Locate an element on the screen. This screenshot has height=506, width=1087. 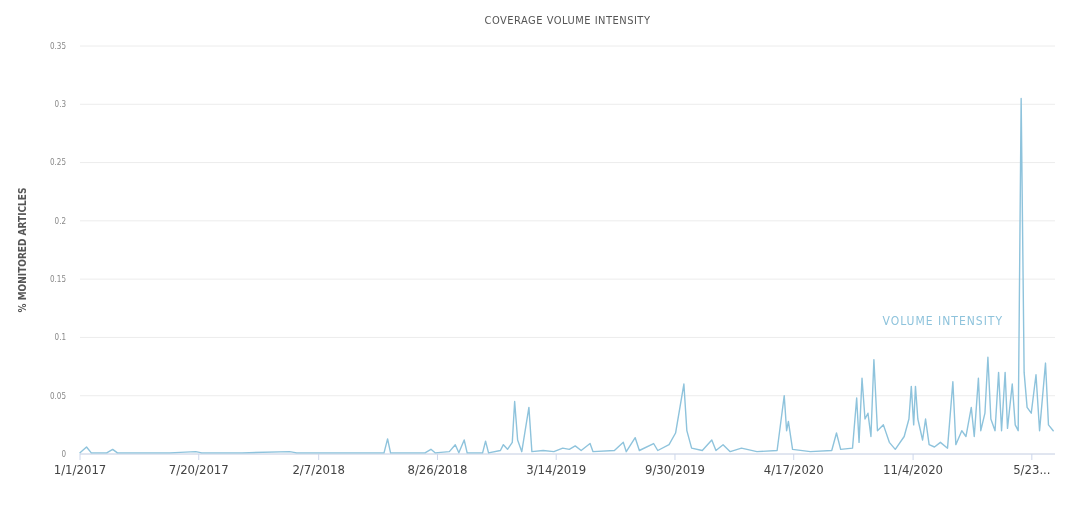
x-tick-label: 9/30/2019 is located at coordinates (674, 469).